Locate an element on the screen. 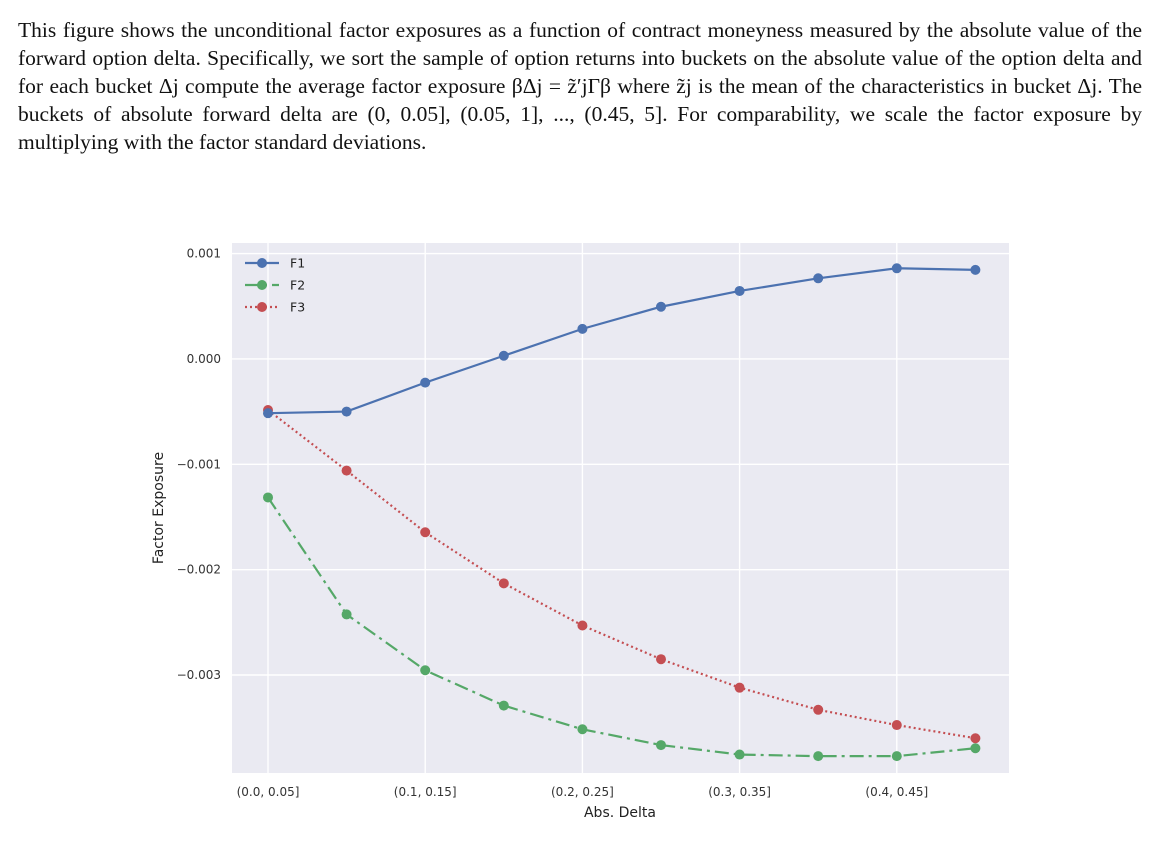 The height and width of the screenshot is (842, 1168). series-line-f1 is located at coordinates (621, 341).